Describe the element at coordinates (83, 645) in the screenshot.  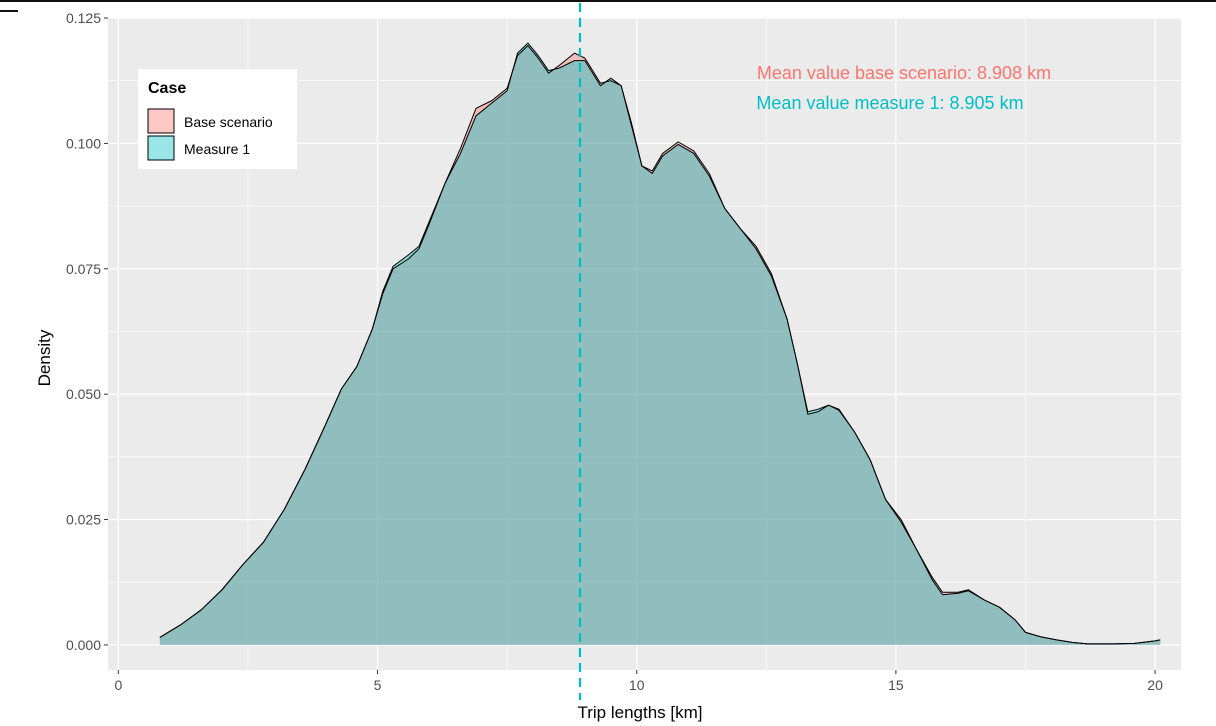
I see `y-tick-label: 0.000` at that location.